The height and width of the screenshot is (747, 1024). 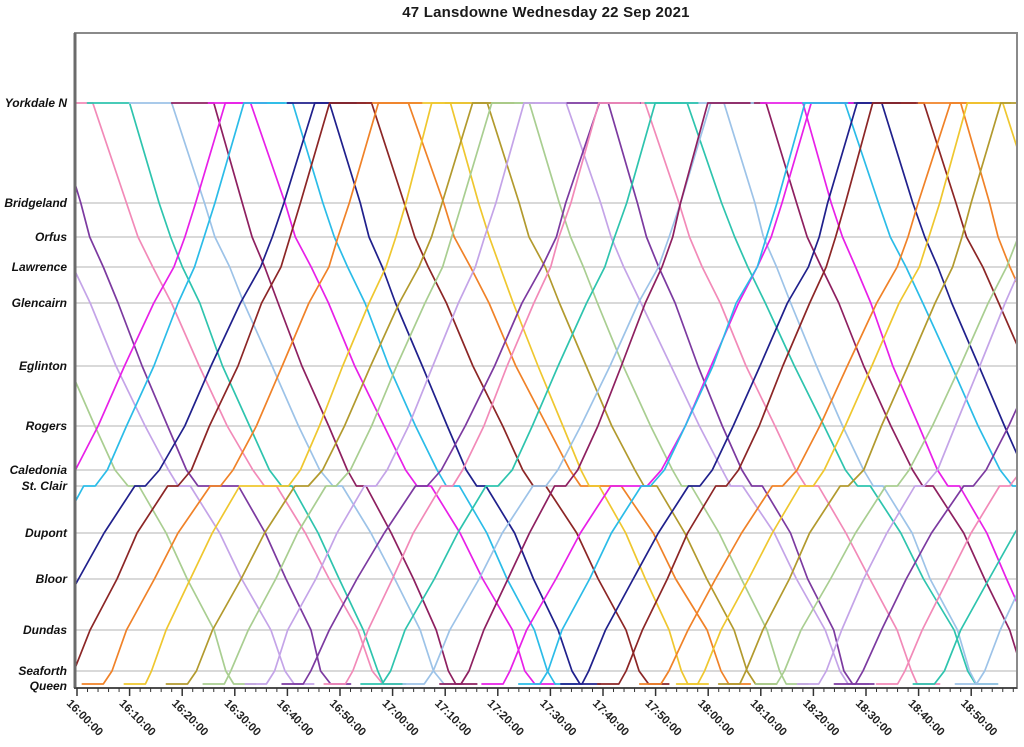 I want to click on x-tick-label-172000: 17:20:00, so click(x=505, y=718).